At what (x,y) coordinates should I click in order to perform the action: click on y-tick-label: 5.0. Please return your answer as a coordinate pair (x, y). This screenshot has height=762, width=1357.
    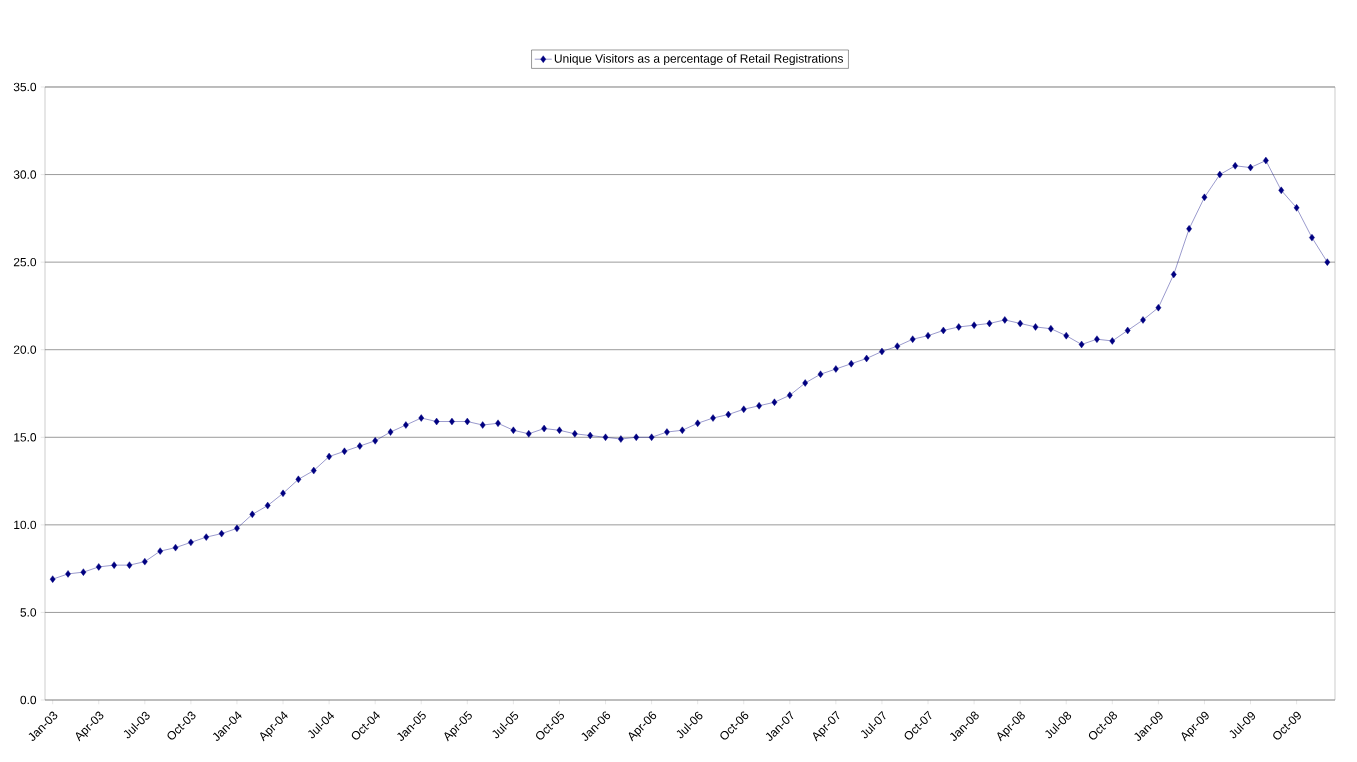
    Looking at the image, I should click on (28, 612).